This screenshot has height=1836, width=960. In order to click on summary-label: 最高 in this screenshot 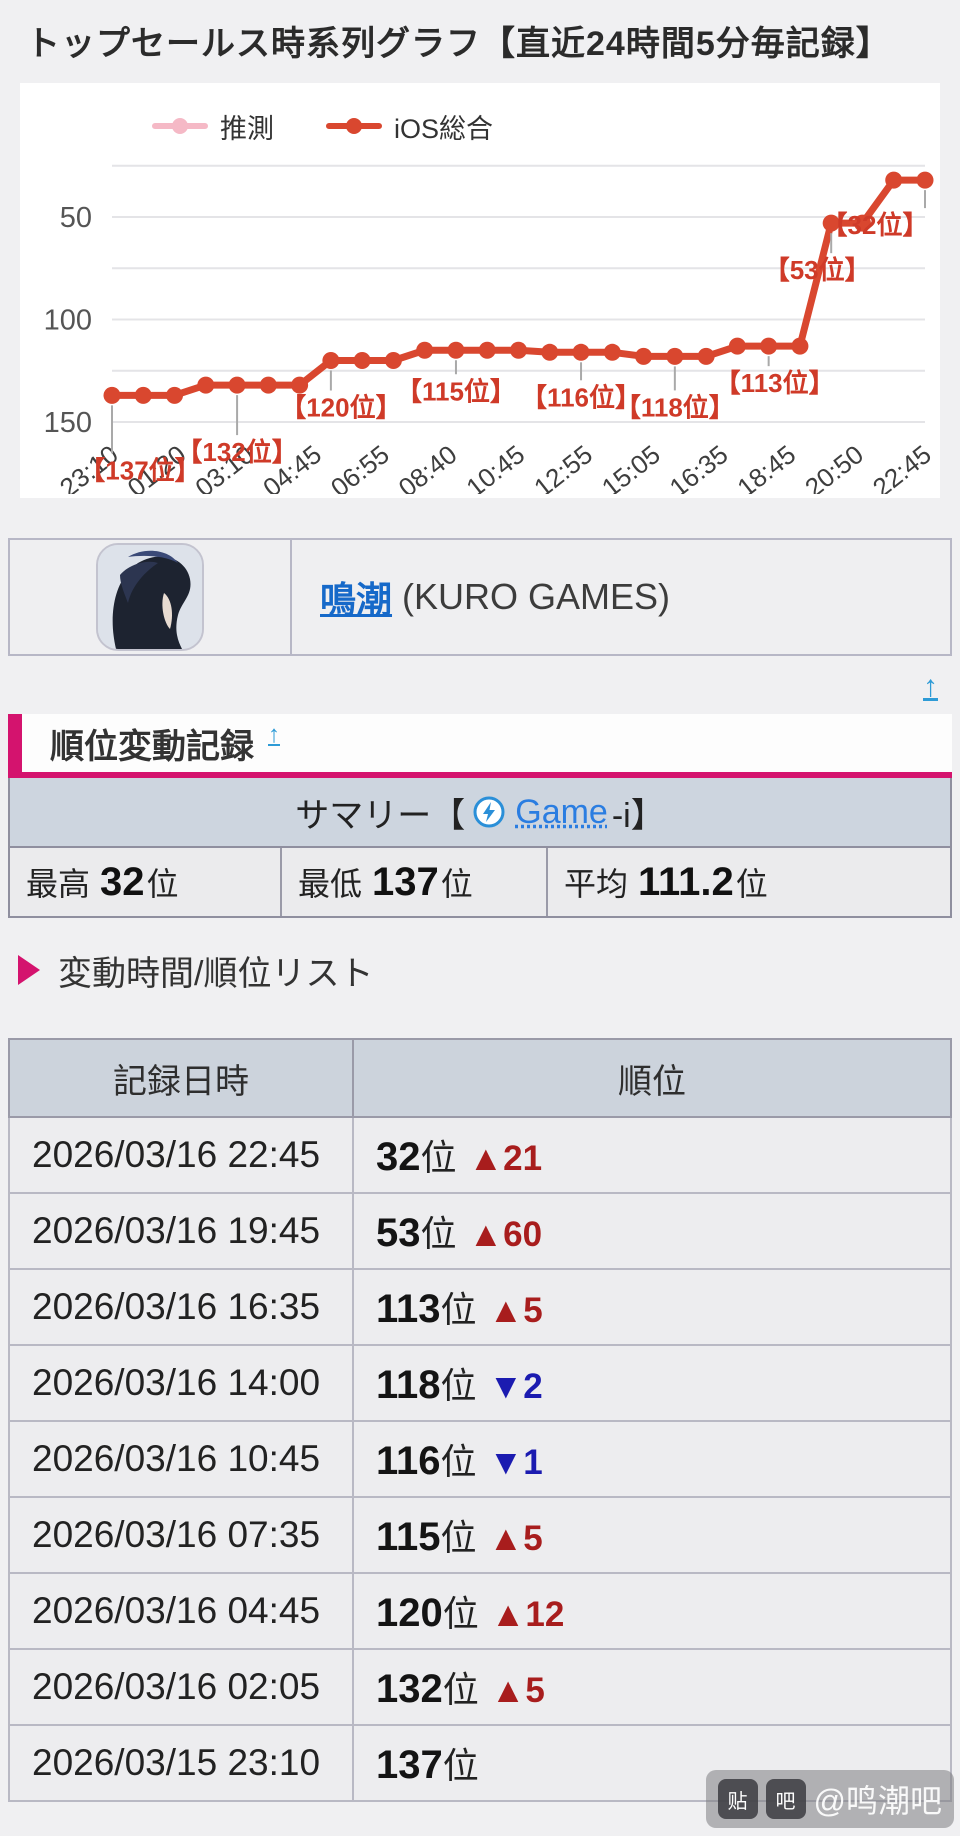, I will do `click(58, 884)`.